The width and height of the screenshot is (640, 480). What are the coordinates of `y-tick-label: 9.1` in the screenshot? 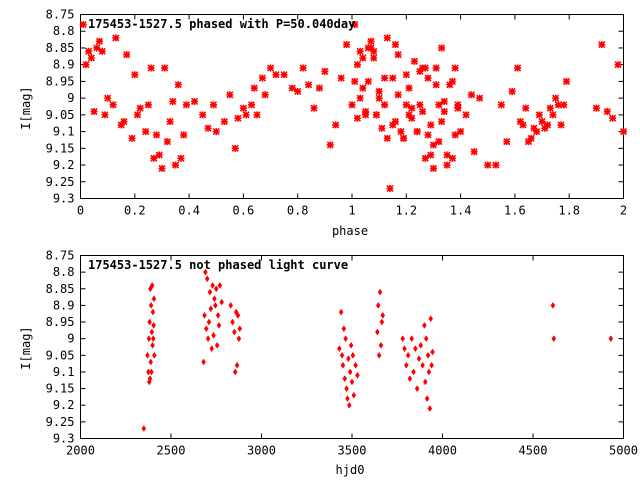 It's located at (64, 132).